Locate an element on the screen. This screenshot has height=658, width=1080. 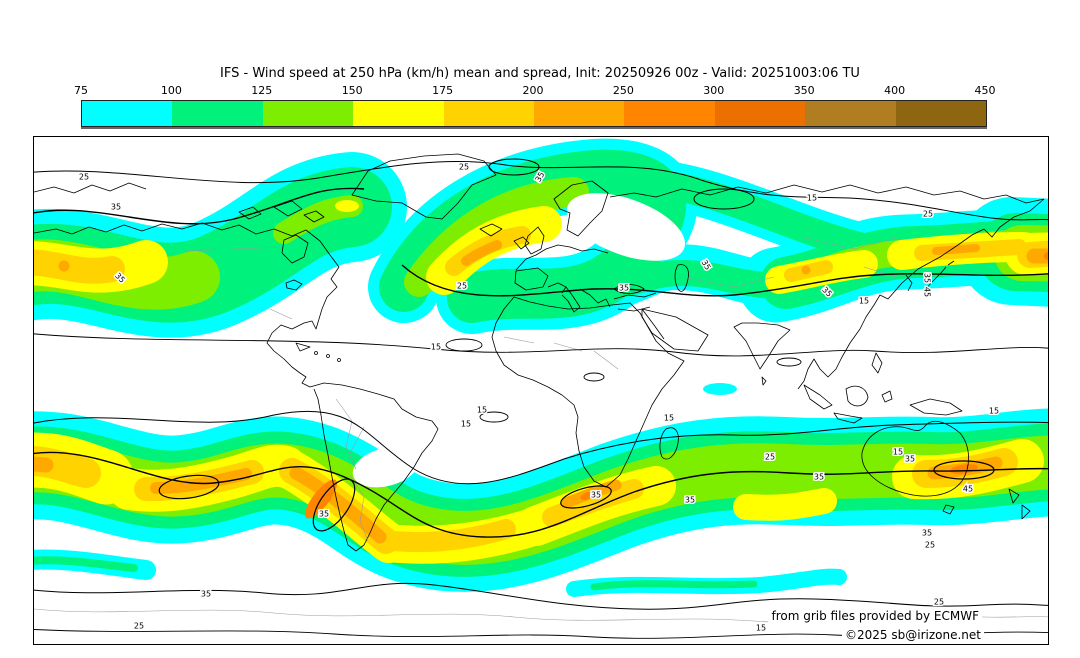
colorbar-tick: 200 is located at coordinates (533, 90).